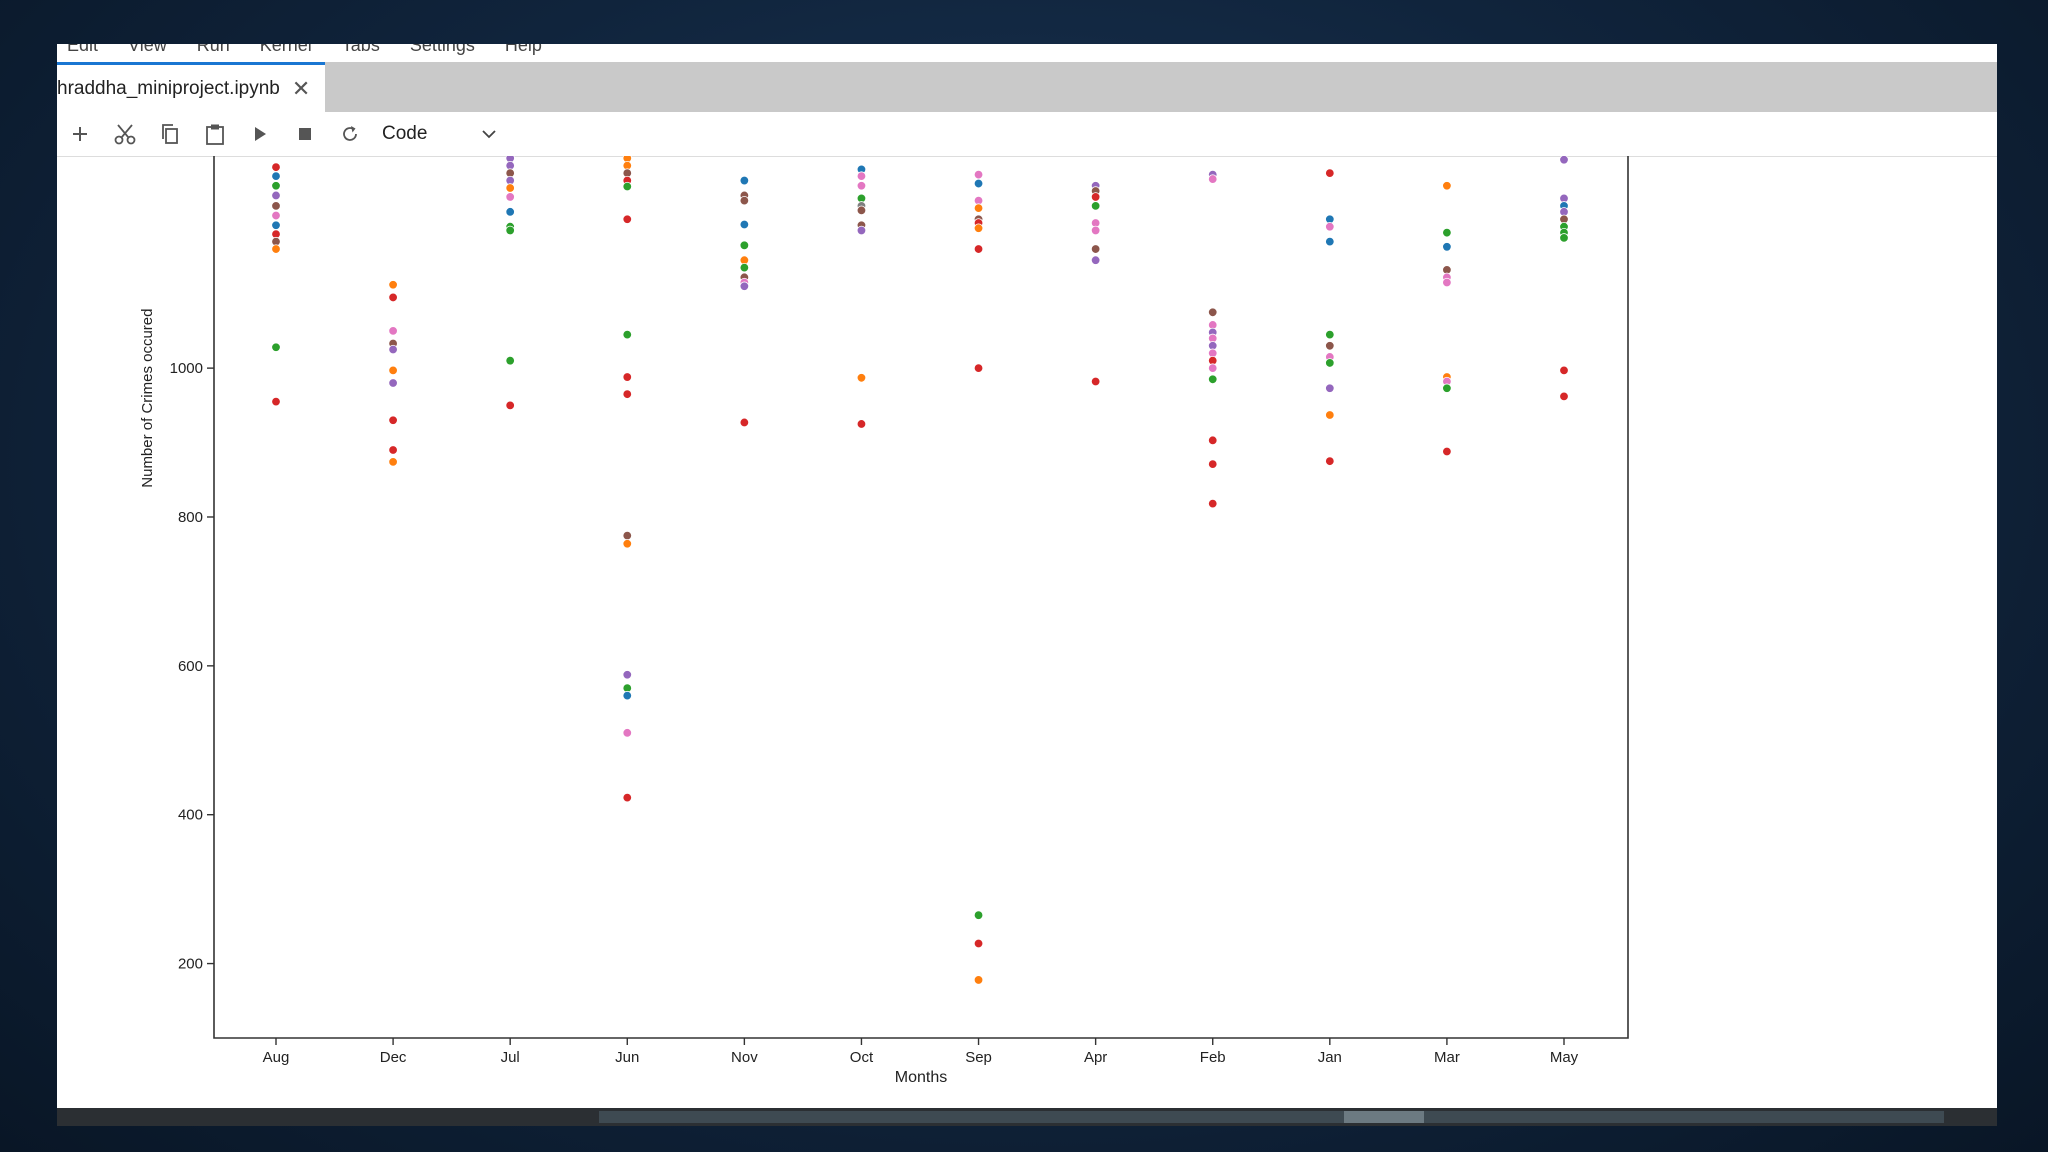 This screenshot has width=2048, height=1152. What do you see at coordinates (1027, 134) in the screenshot?
I see `notebook-toolbar: Code` at bounding box center [1027, 134].